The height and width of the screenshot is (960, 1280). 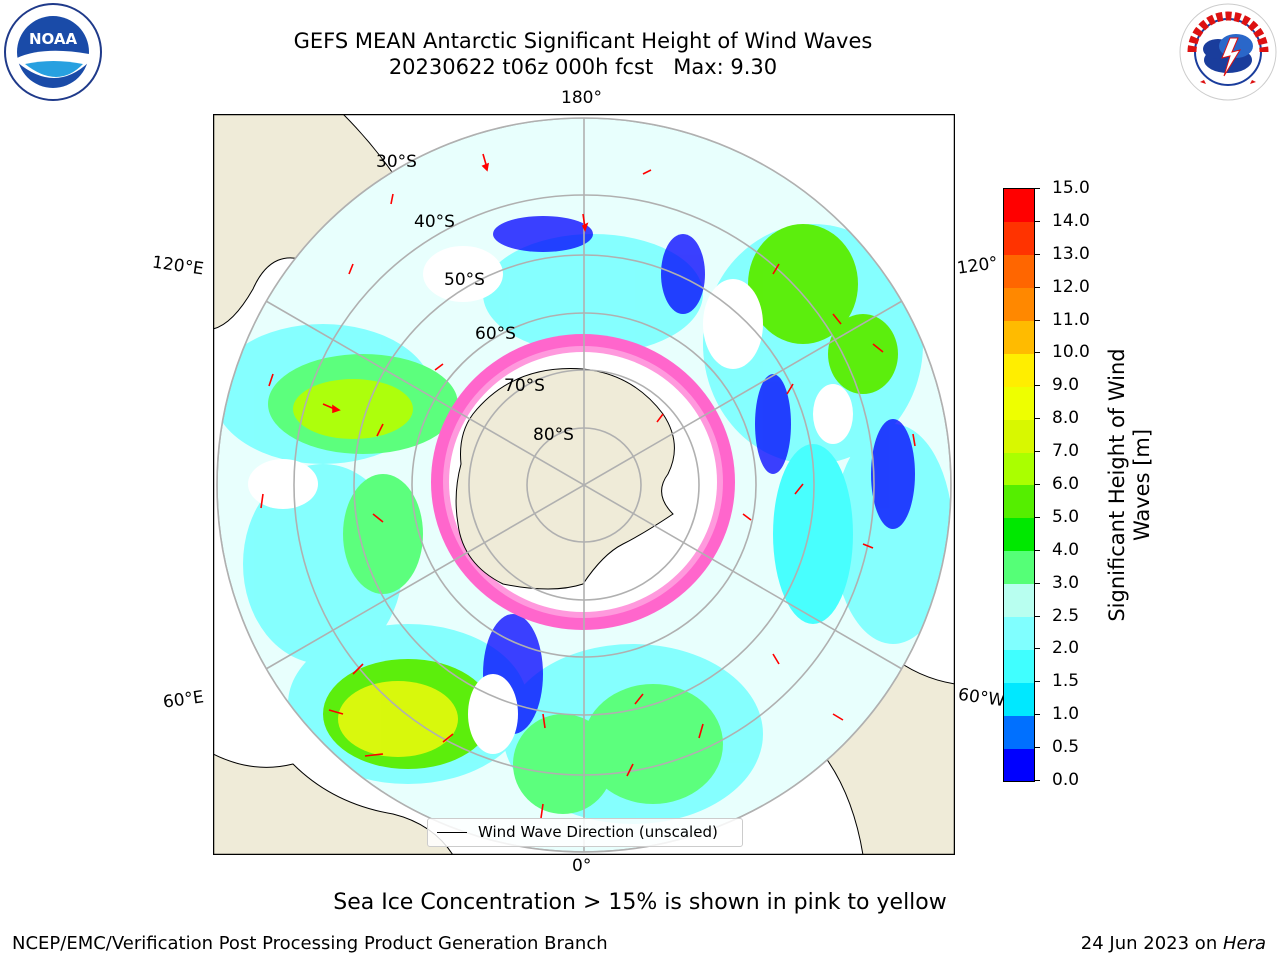 I want to click on nws-logo, so click(x=1228, y=52).